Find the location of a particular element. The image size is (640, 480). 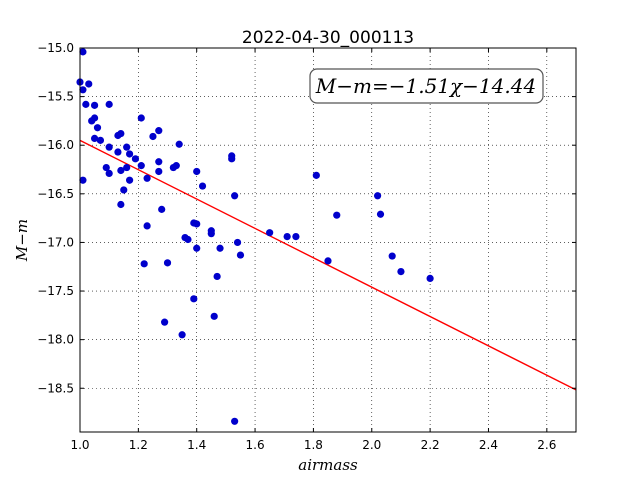

x-tick-label: 2.0 is located at coordinates (371, 445).